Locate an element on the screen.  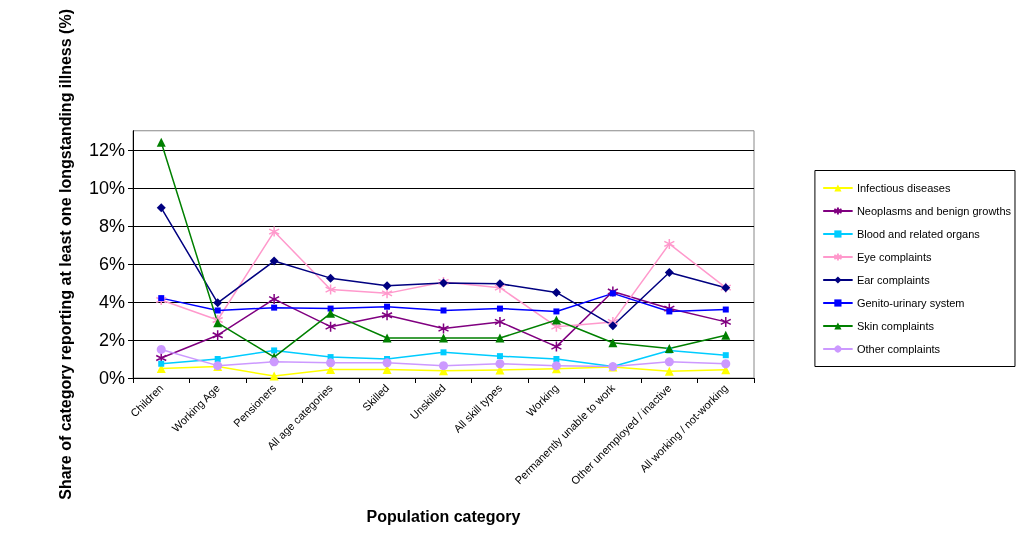
y-tick-label: 12% is located at coordinates (106, 149).